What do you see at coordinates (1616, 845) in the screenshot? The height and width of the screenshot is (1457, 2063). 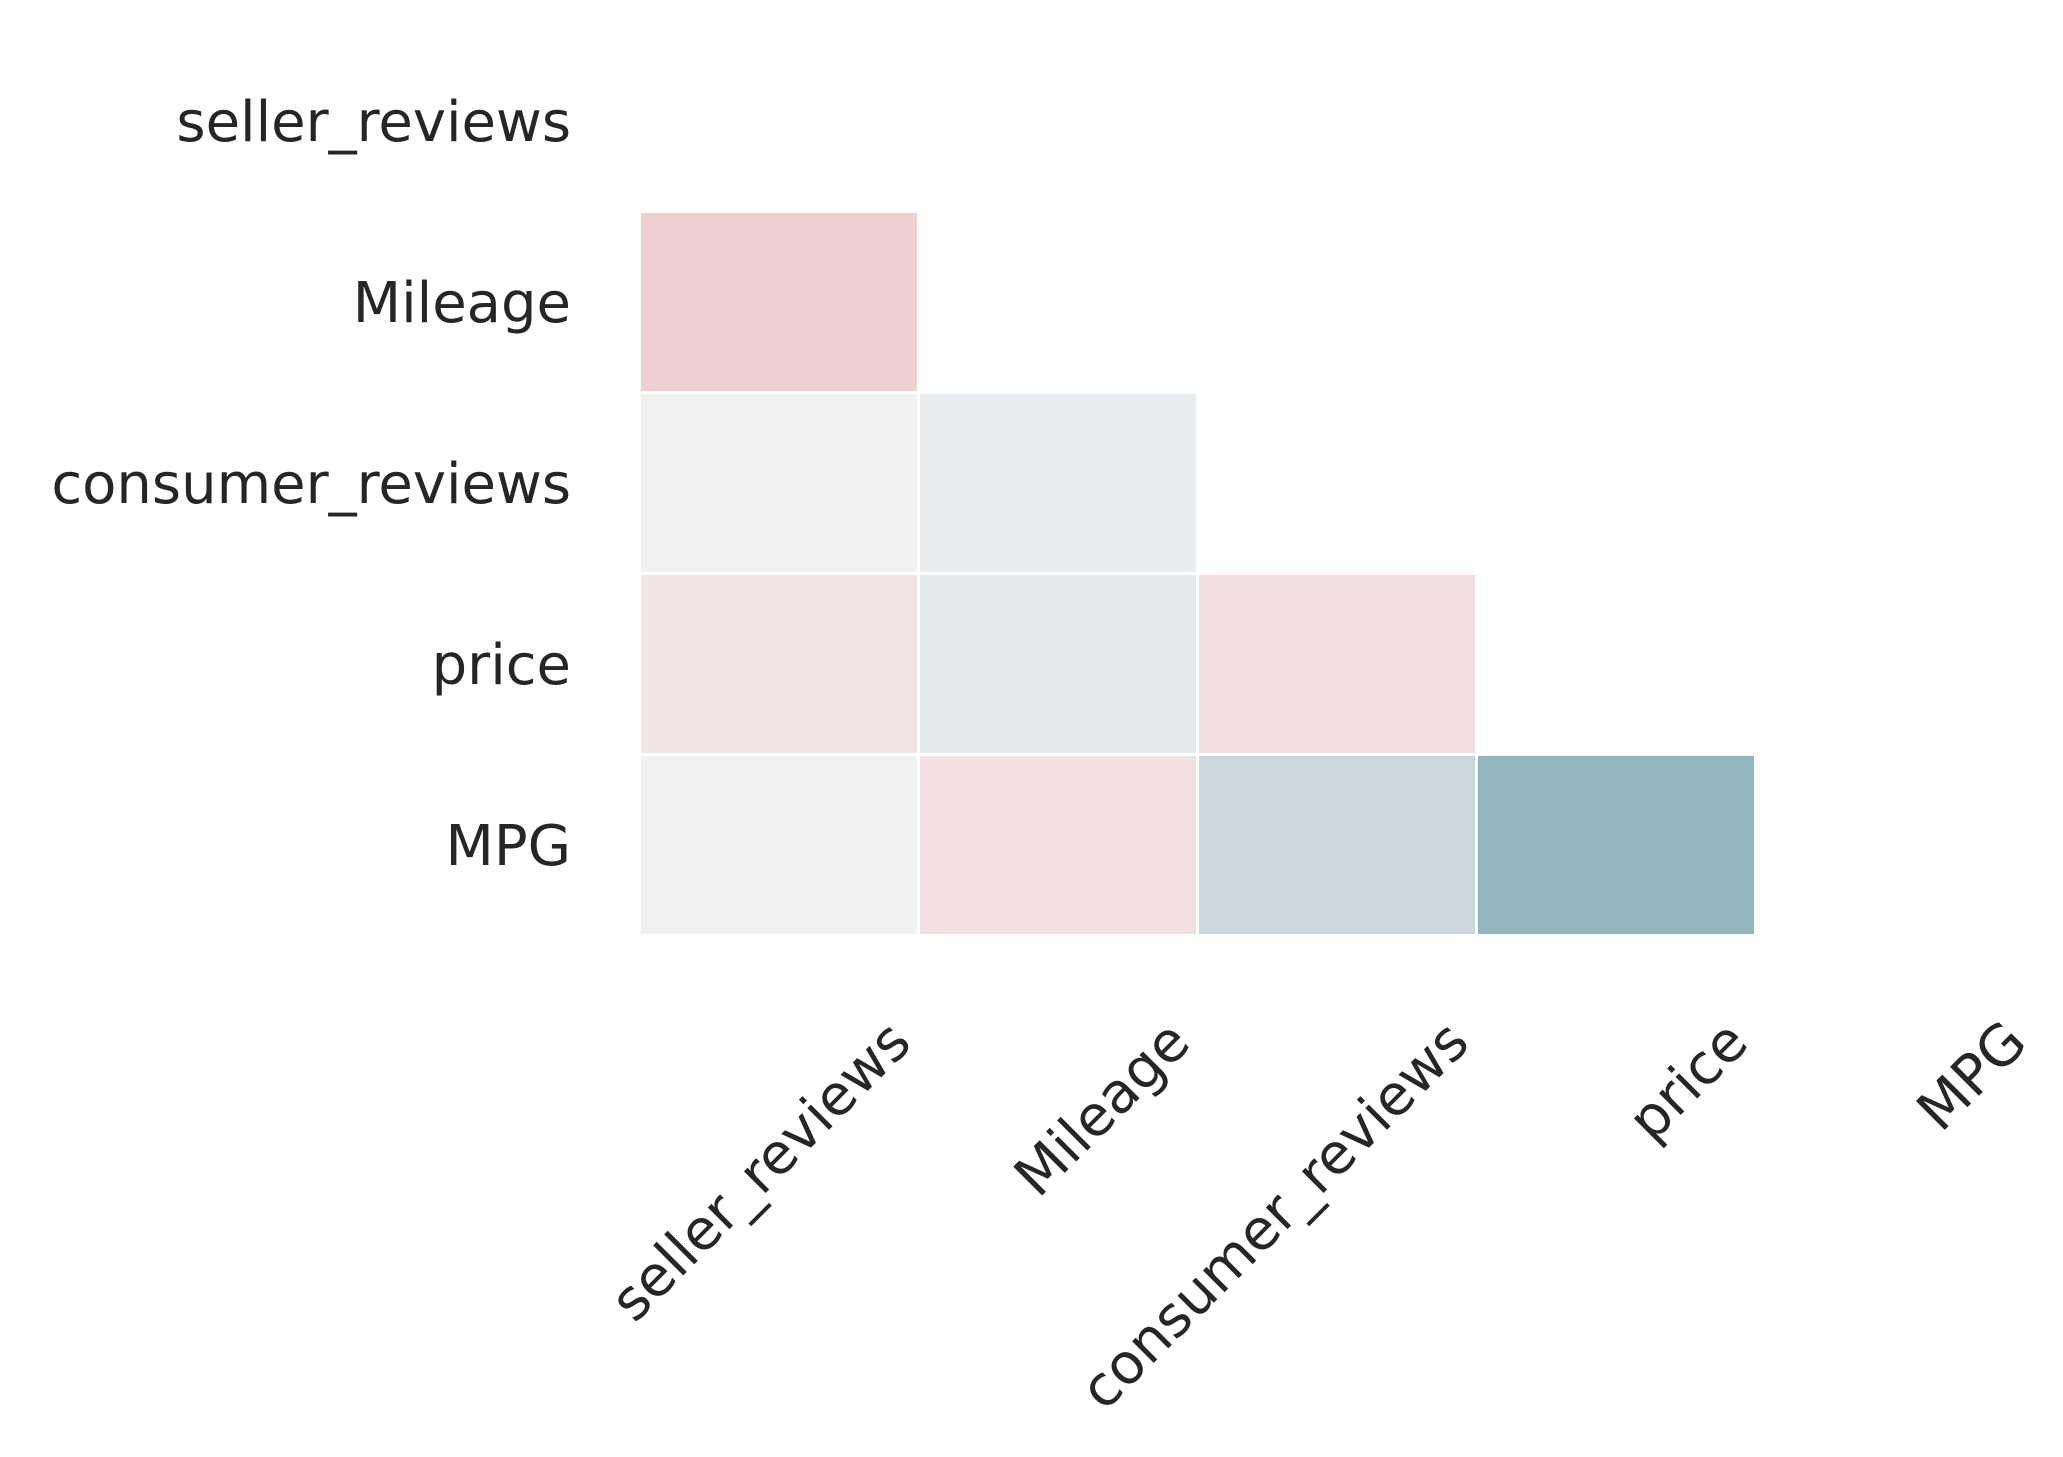 I see `heatmap-cell-mpg-price` at bounding box center [1616, 845].